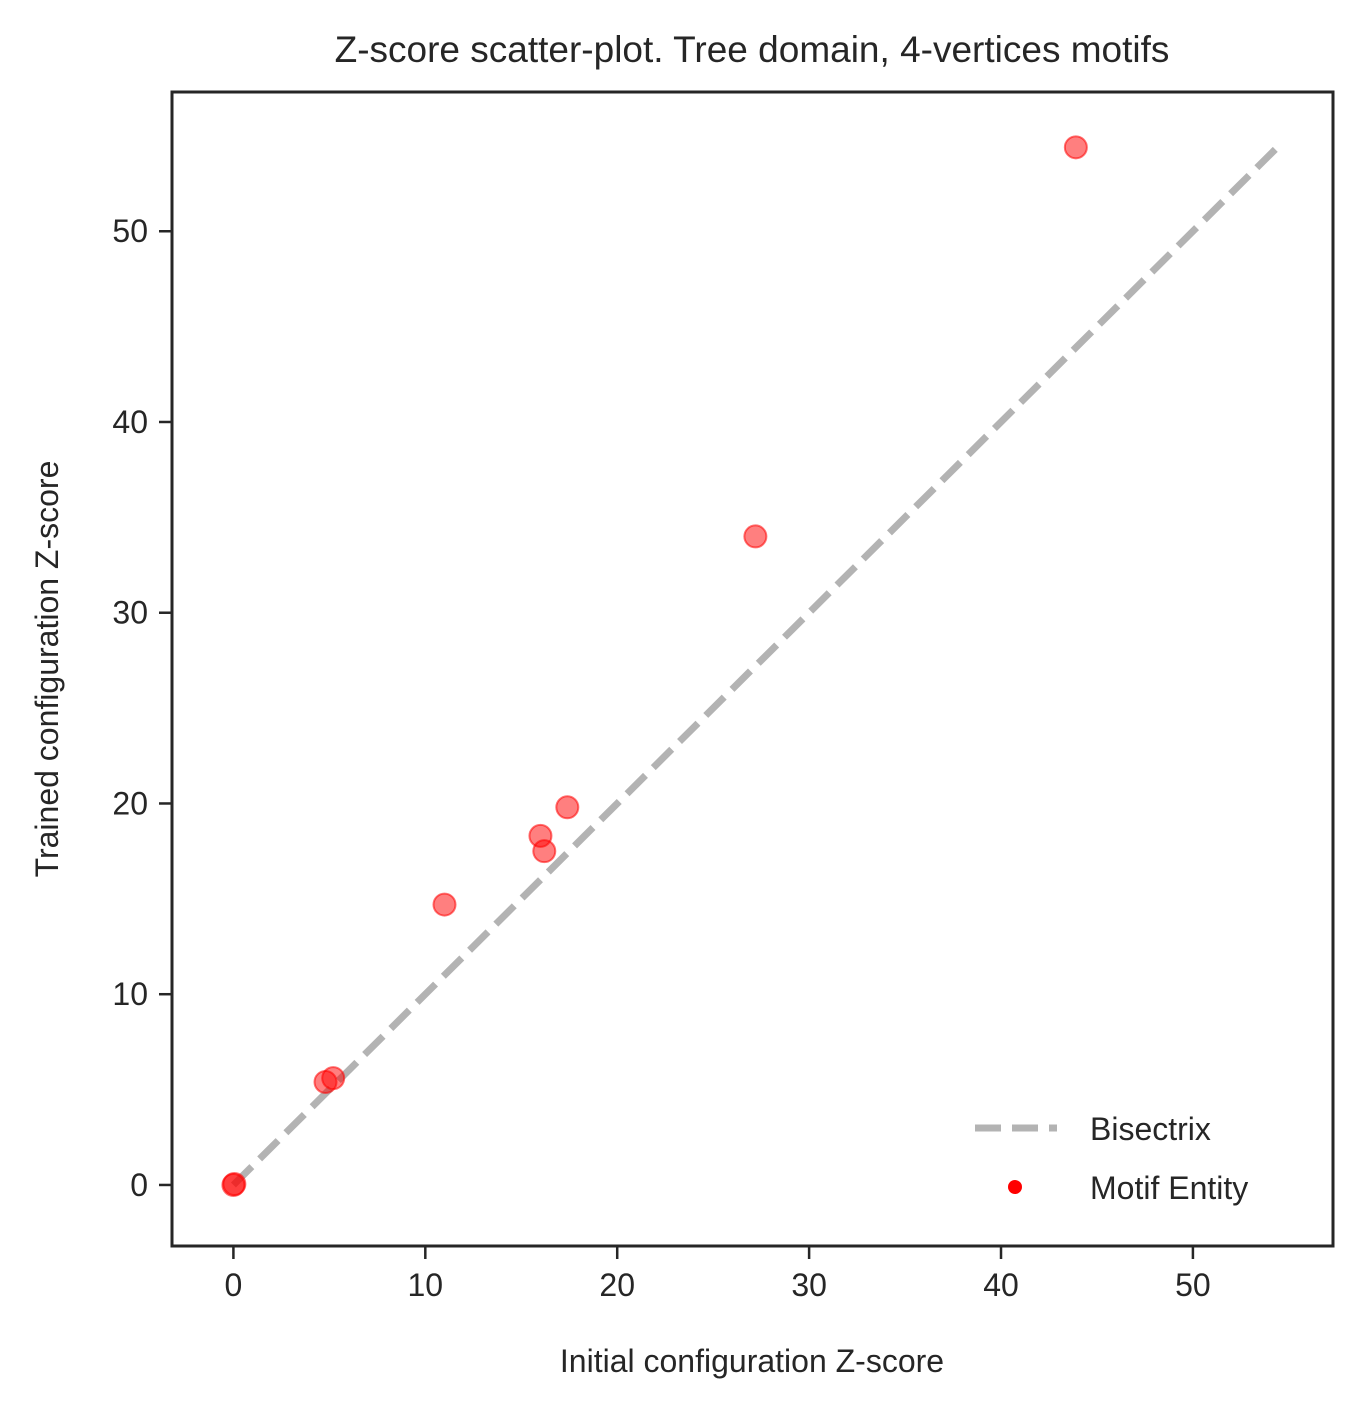  I want to click on x-tick-label: 30, so click(809, 1285).